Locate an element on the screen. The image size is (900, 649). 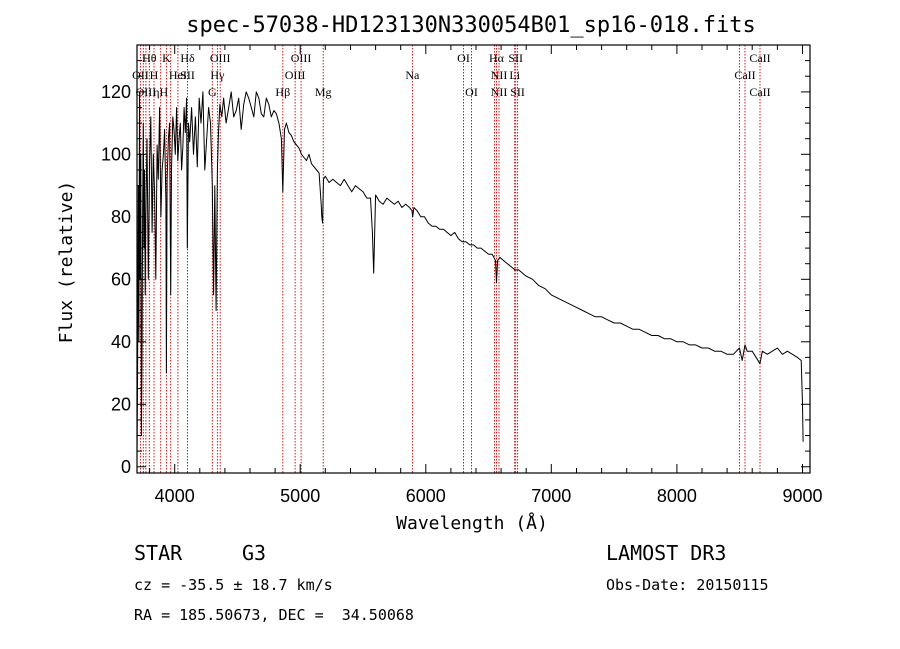
line-label-8: CaII is located at coordinates (759, 58).